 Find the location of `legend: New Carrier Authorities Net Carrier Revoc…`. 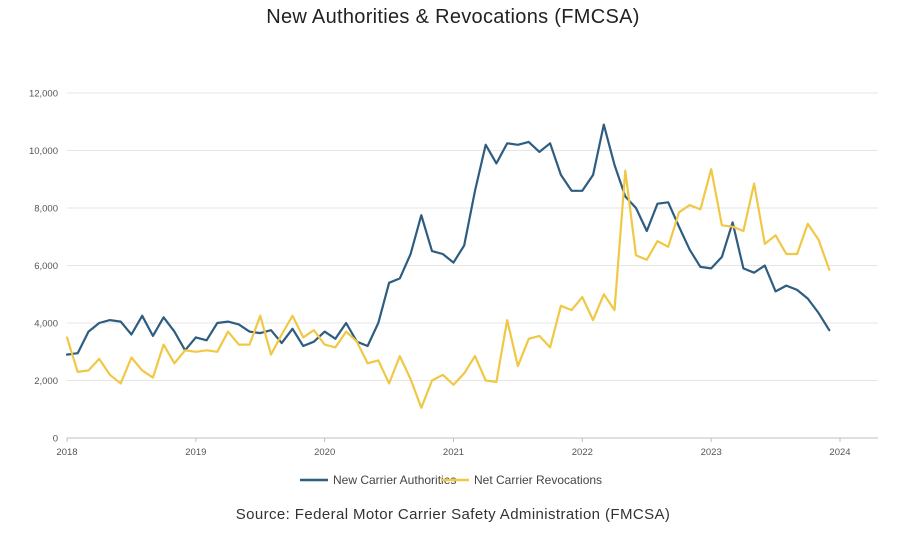

legend: New Carrier Authorities Net Carrier Revoc… is located at coordinates (451, 480).